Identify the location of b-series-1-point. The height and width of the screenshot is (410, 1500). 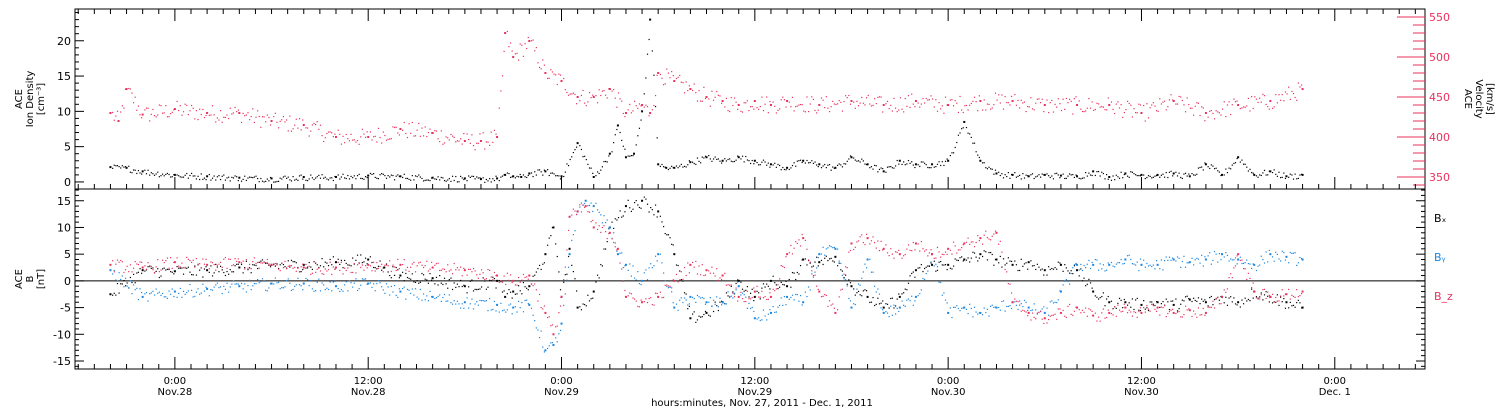
(1173, 259).